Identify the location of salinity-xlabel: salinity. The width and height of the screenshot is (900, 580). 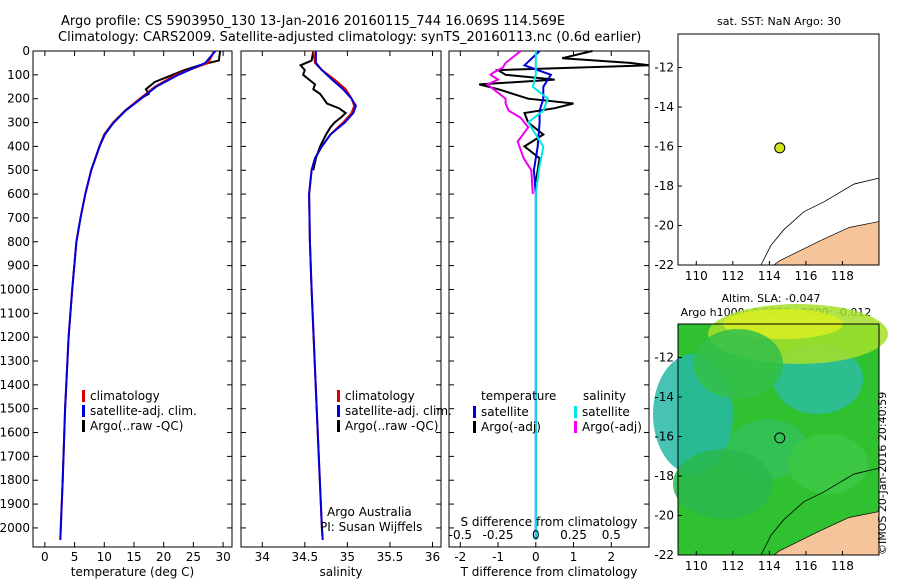
(340, 572).